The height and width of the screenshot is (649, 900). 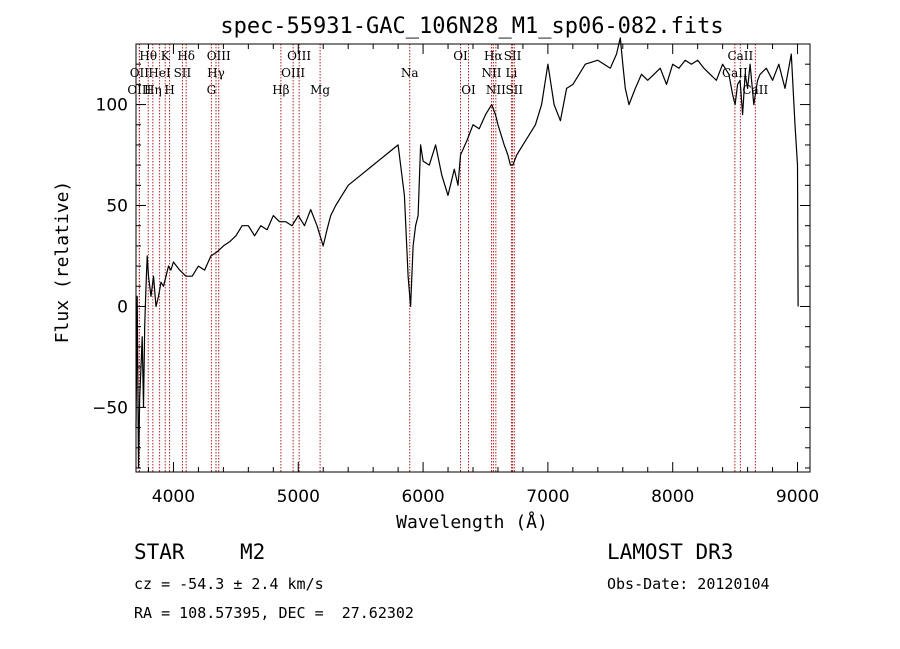 I want to click on spectral-line-label: Hα, so click(x=493, y=56).